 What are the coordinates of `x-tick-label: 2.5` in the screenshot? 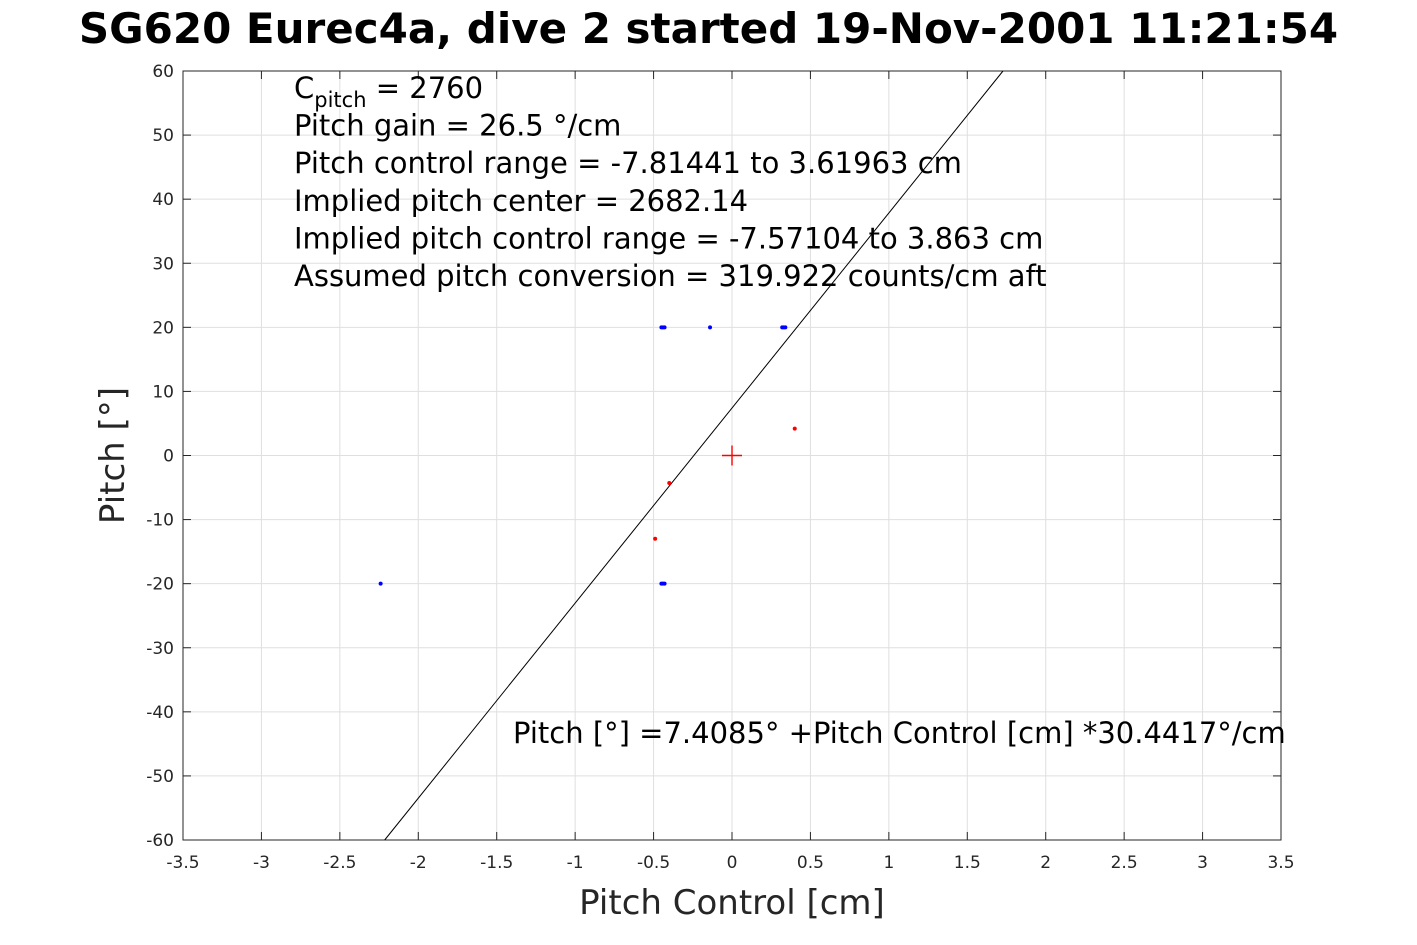 It's located at (1124, 863).